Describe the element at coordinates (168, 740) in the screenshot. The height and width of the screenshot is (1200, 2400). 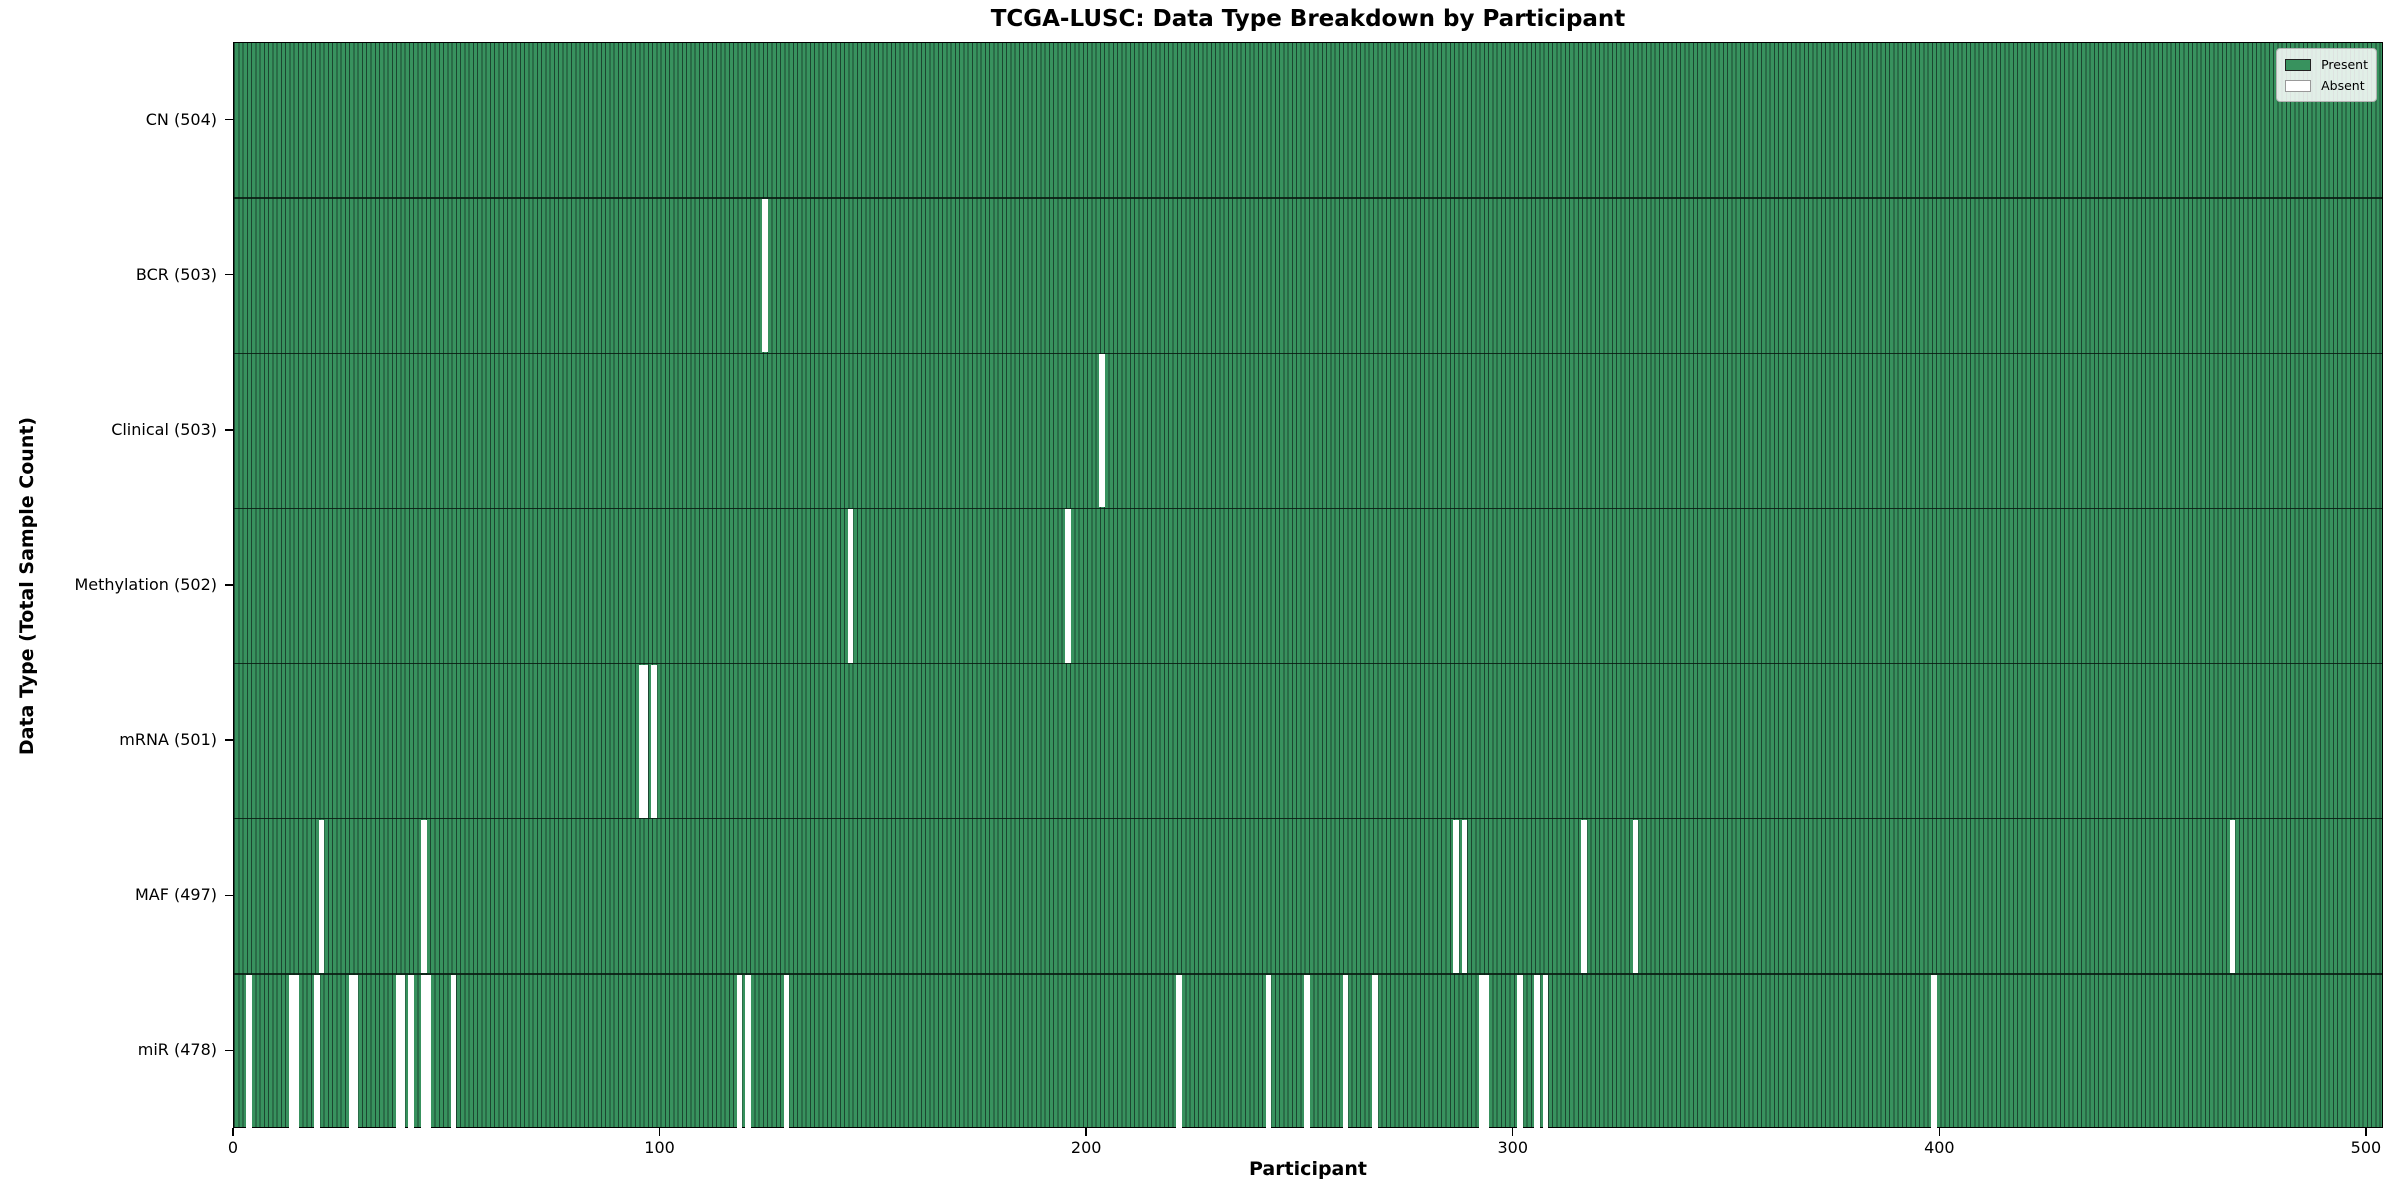
I see `y-tick-label: mRNA (501)` at that location.